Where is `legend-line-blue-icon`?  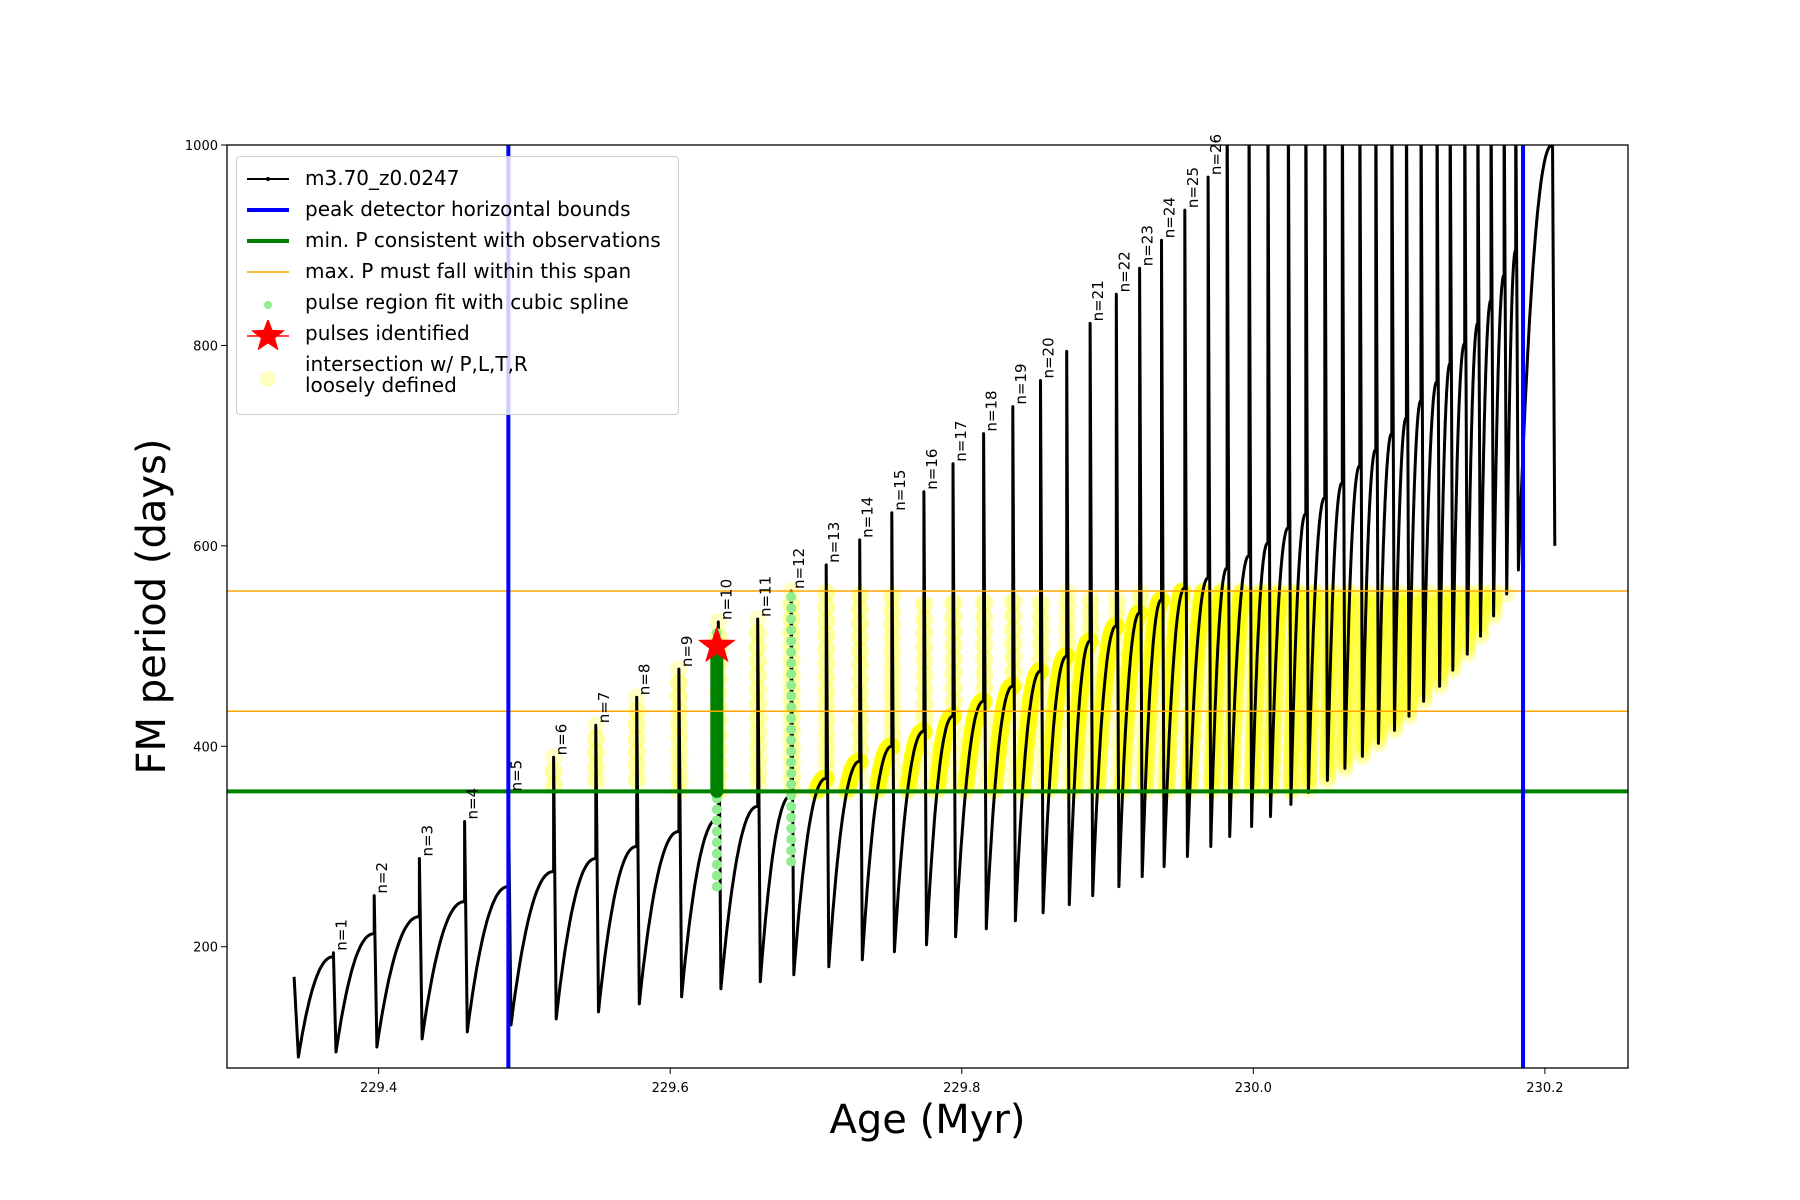
legend-line-blue-icon is located at coordinates (268, 210).